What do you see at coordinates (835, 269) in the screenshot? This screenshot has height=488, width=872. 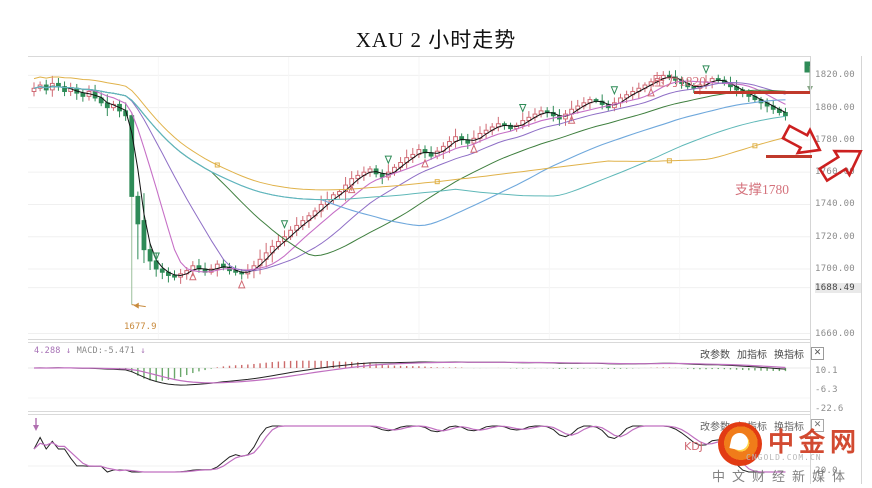 I see `price-axis-label-6: 1700.00` at bounding box center [835, 269].